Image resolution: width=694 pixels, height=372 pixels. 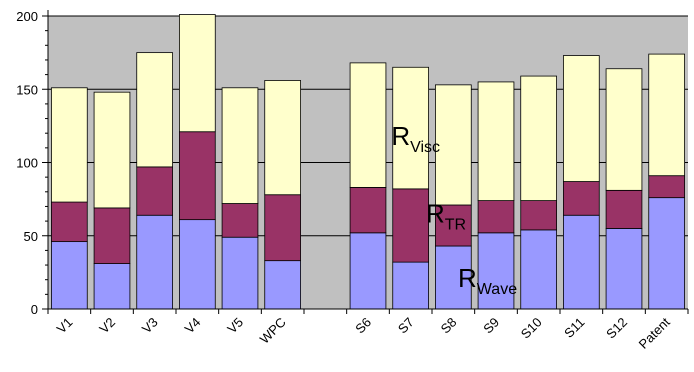 What do you see at coordinates (453, 145) in the screenshot?
I see `bar-segment-s8-visc` at bounding box center [453, 145].